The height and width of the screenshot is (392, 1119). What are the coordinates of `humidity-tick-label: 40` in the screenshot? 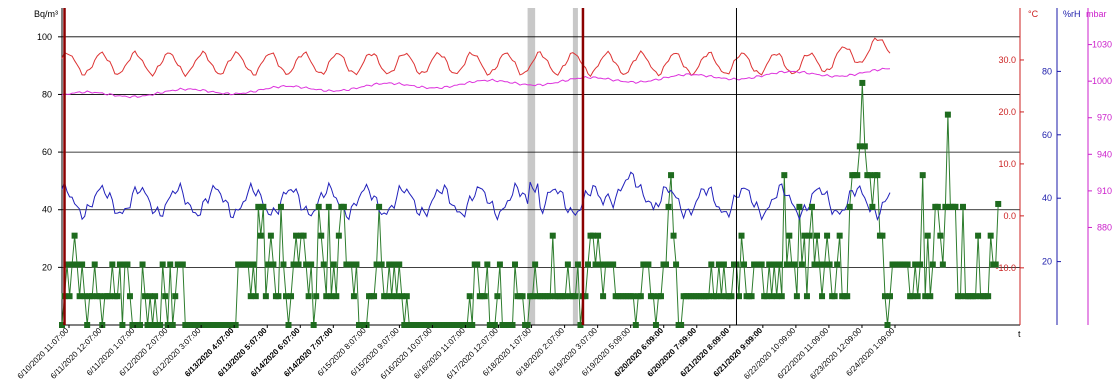 It's located at (1047, 198).